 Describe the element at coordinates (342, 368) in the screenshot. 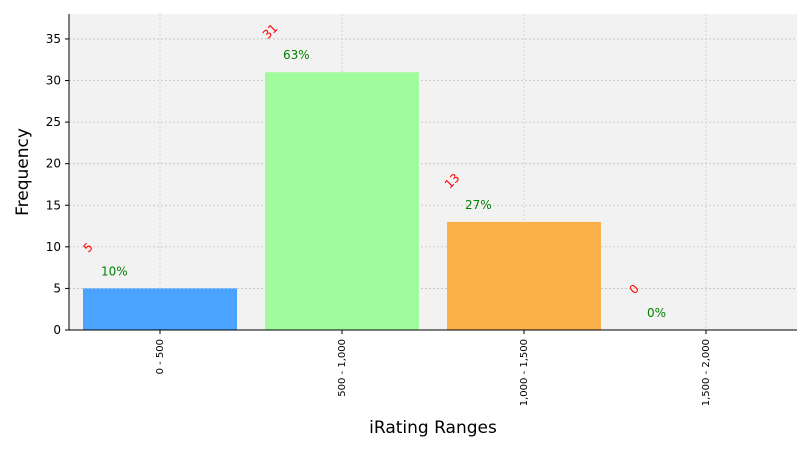

I see `x-tick-label: 500 - 1,000` at that location.